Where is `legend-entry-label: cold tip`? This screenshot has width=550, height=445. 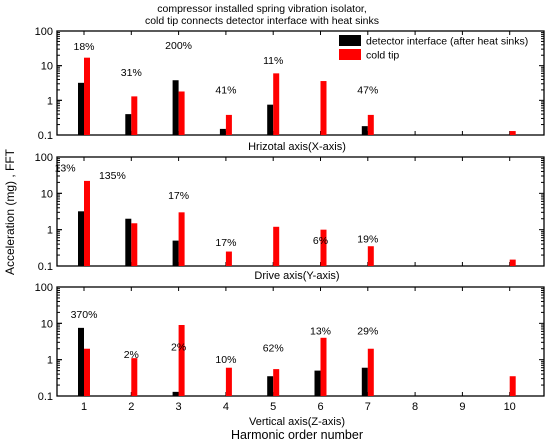 legend-entry-label: cold tip is located at coordinates (382, 56).